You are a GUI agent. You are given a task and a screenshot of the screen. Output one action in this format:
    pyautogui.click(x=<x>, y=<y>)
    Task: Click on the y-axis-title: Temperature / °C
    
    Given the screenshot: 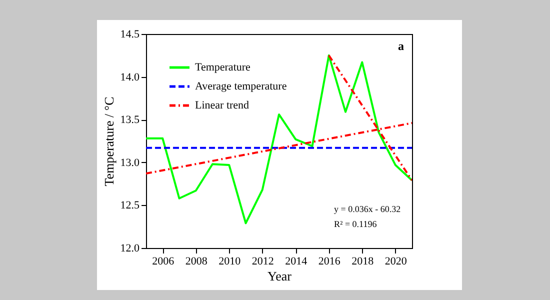 What is the action you would take?
    pyautogui.click(x=108, y=141)
    